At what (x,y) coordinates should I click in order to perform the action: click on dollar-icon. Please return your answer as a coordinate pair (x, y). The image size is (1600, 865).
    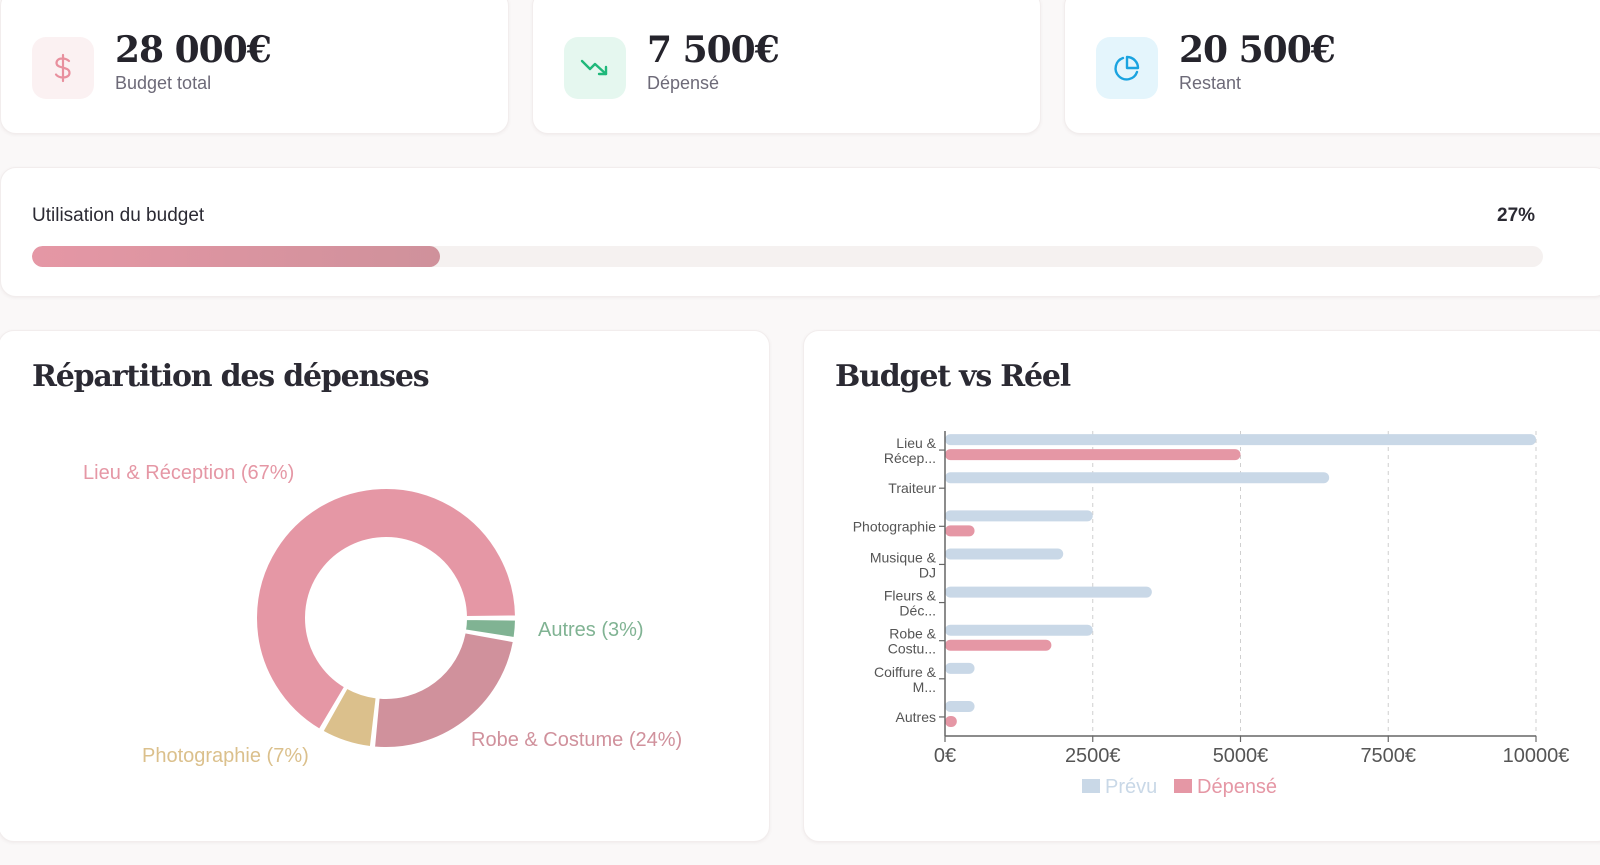
    Looking at the image, I should click on (62, 68).